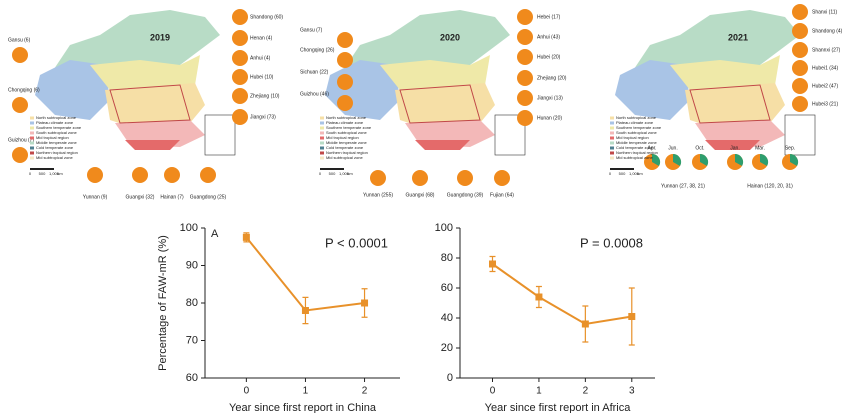 This screenshot has height=418, width=865. What do you see at coordinates (356, 242) in the screenshot?
I see `p-value: P < 0.0001` at bounding box center [356, 242].